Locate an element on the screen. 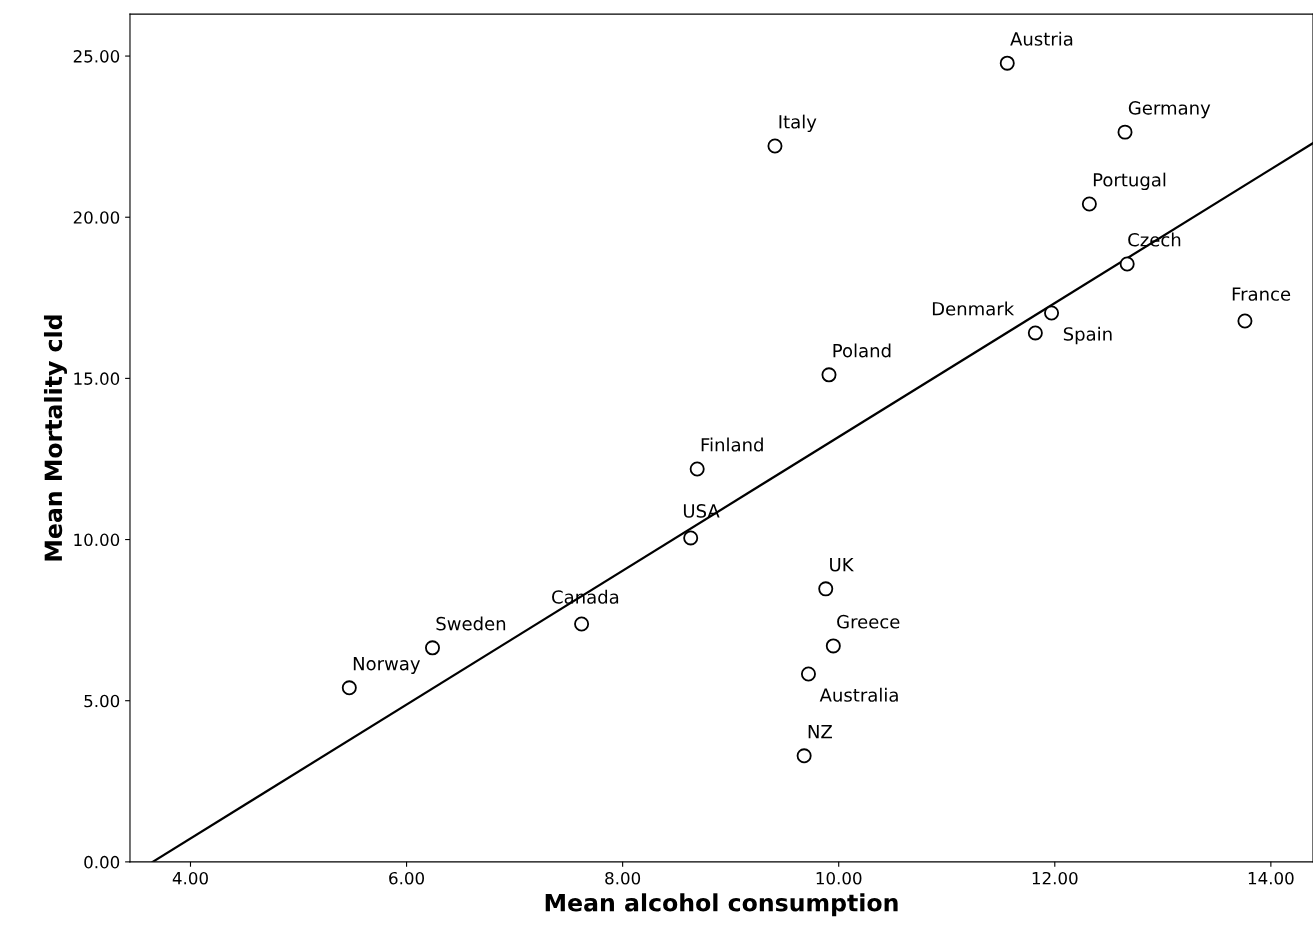  annotation: Poland is located at coordinates (862, 350).